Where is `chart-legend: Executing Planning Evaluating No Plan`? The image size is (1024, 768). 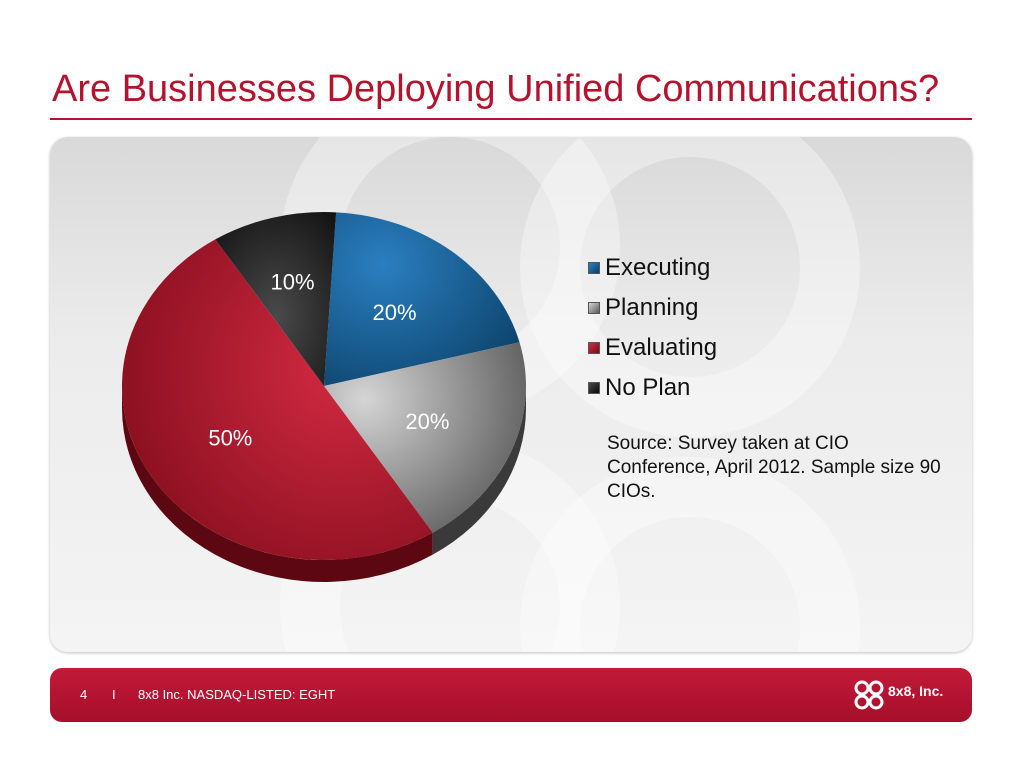
chart-legend: Executing Planning Evaluating No Plan is located at coordinates (652, 328).